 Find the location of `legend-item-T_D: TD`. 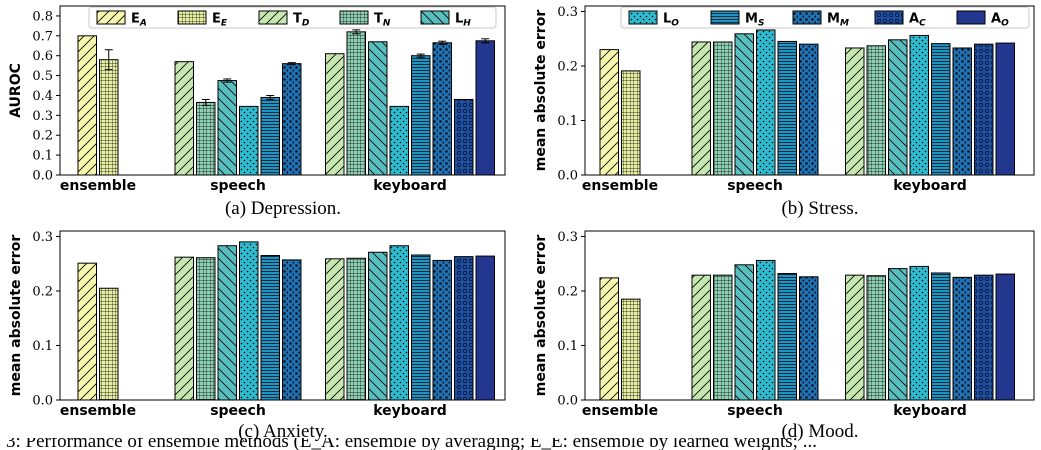

legend-item-T_D: TD is located at coordinates (284, 19).